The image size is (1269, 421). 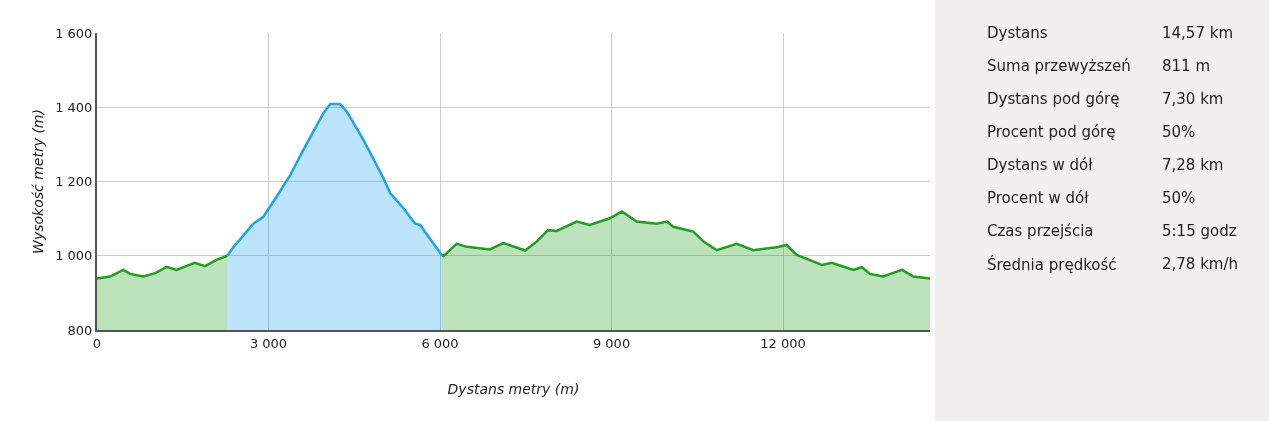 I want to click on text: Dystans, so click(x=1017, y=33).